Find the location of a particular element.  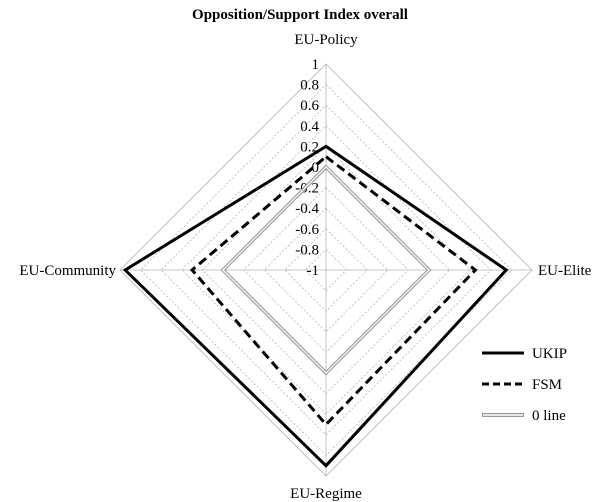

tick-label: 0.4 is located at coordinates (309, 127).